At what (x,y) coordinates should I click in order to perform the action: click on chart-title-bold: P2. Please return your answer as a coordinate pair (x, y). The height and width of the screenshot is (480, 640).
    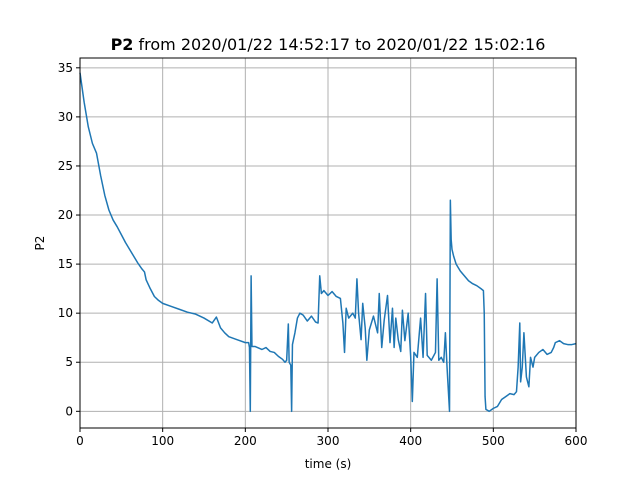
    Looking at the image, I should click on (122, 44).